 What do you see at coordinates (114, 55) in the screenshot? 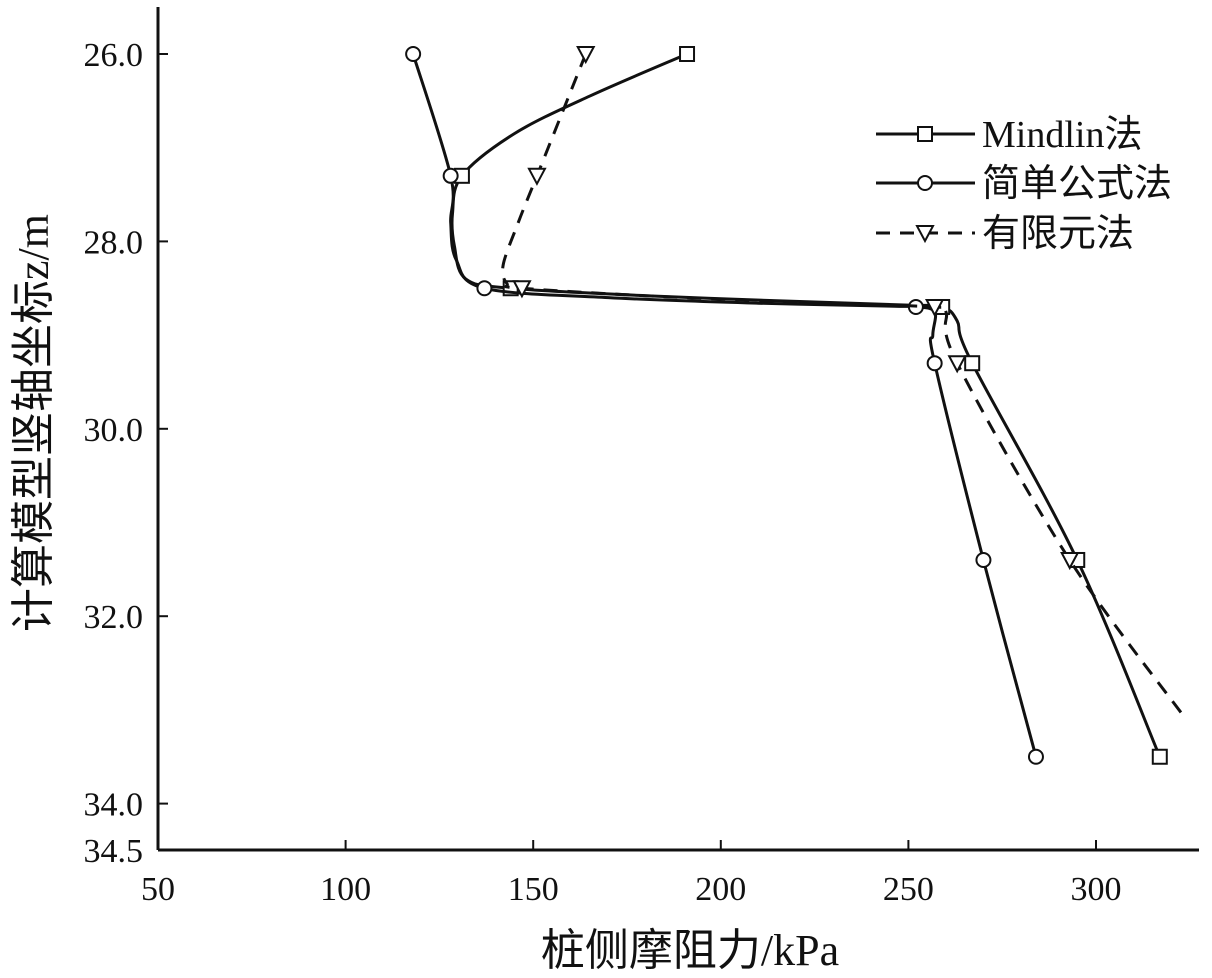
I see `y-tick-label: 26.0` at bounding box center [114, 55].